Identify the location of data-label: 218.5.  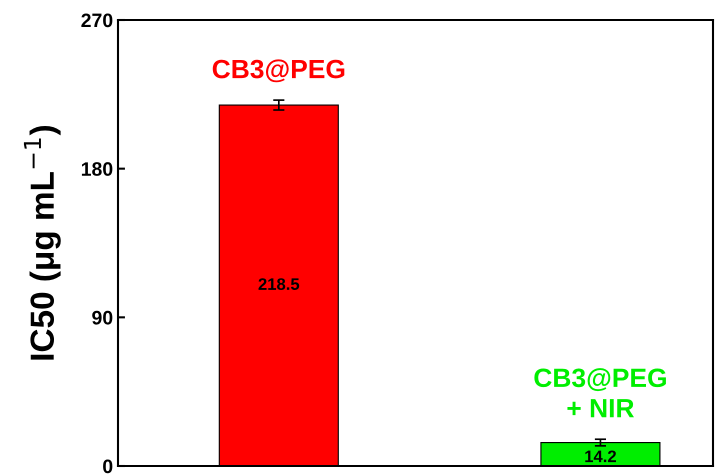
(279, 284).